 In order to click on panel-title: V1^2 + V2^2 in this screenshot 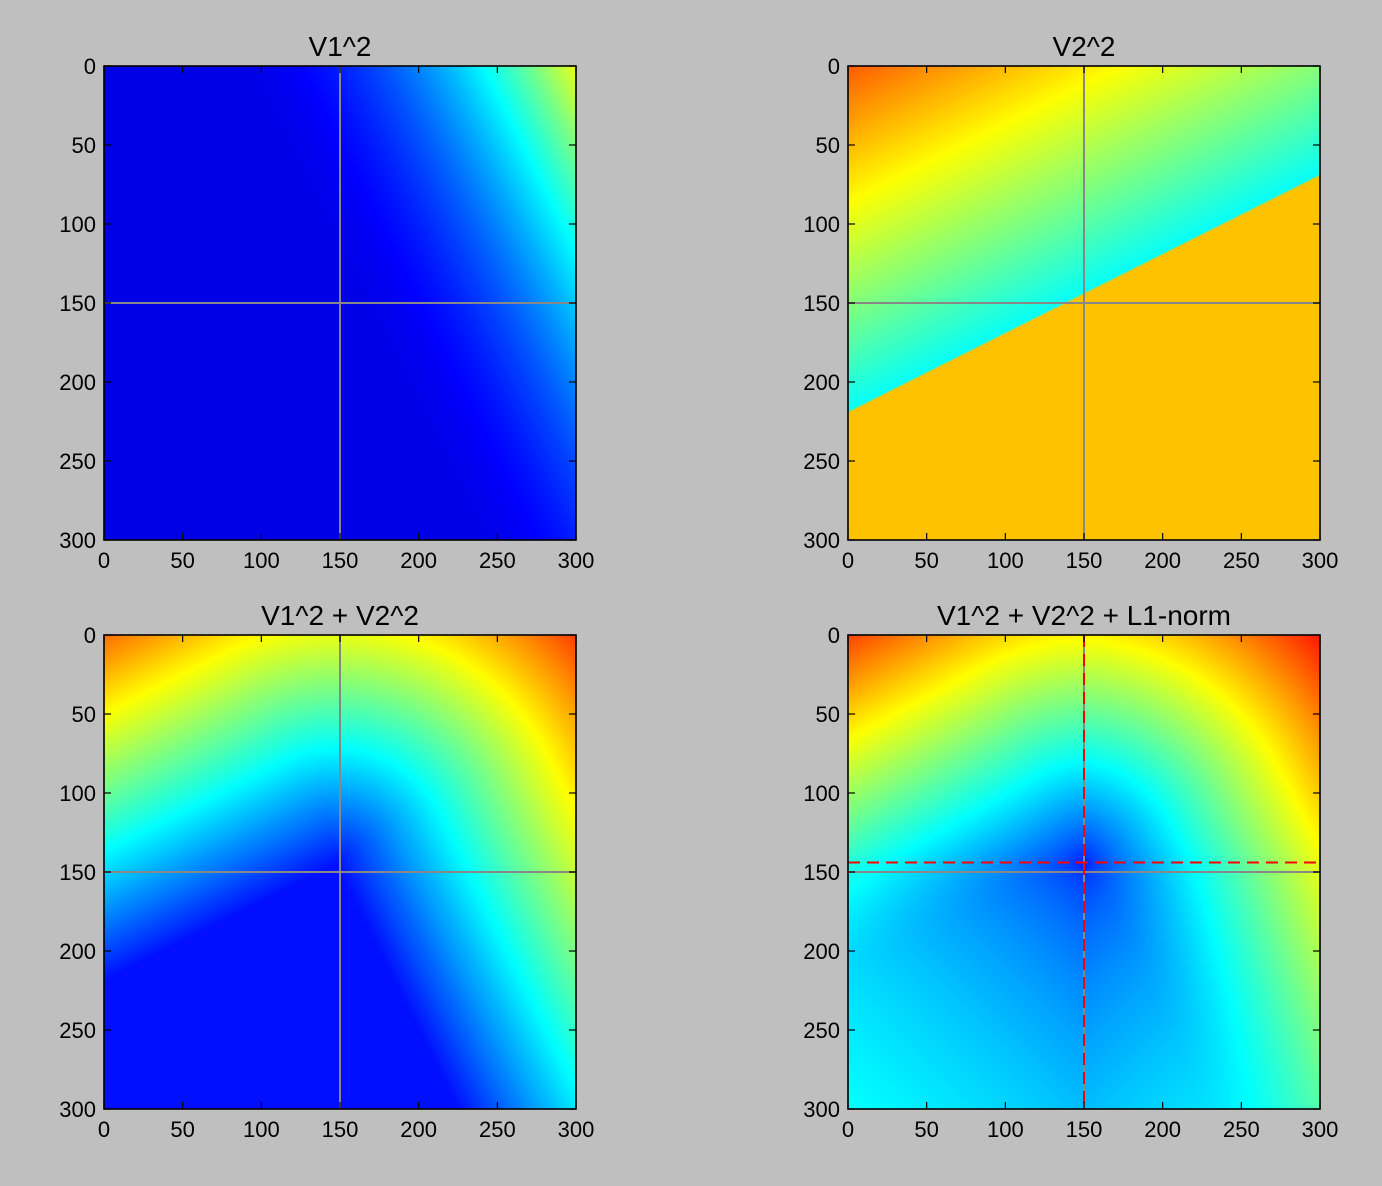, I will do `click(340, 615)`.